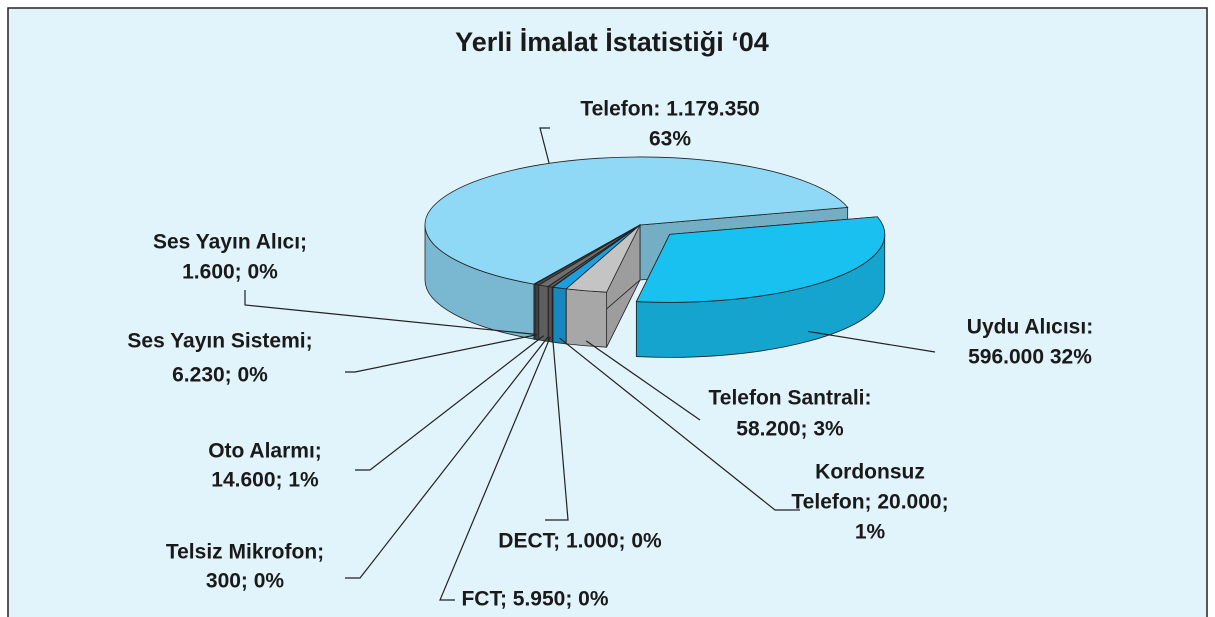 The width and height of the screenshot is (1215, 617). I want to click on data-label: FCT; 5.950; 0%, so click(534, 599).